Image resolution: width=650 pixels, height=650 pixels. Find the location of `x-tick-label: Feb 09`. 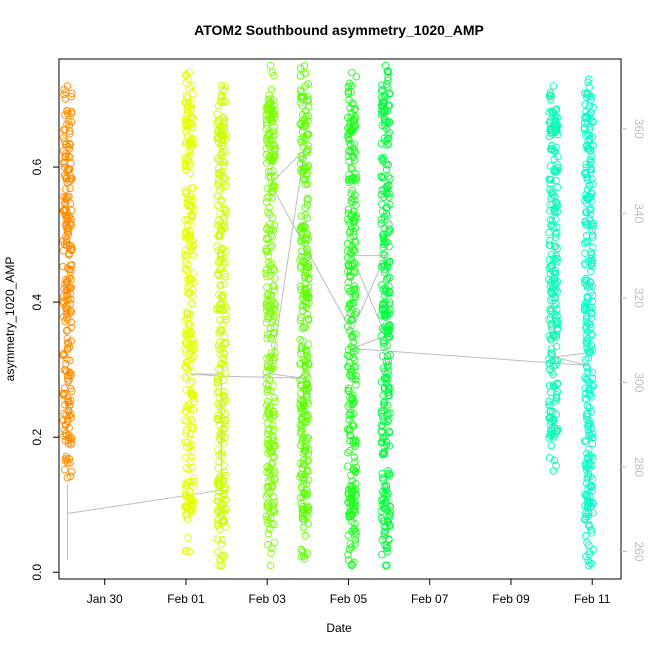

x-tick-label: Feb 09 is located at coordinates (511, 599).